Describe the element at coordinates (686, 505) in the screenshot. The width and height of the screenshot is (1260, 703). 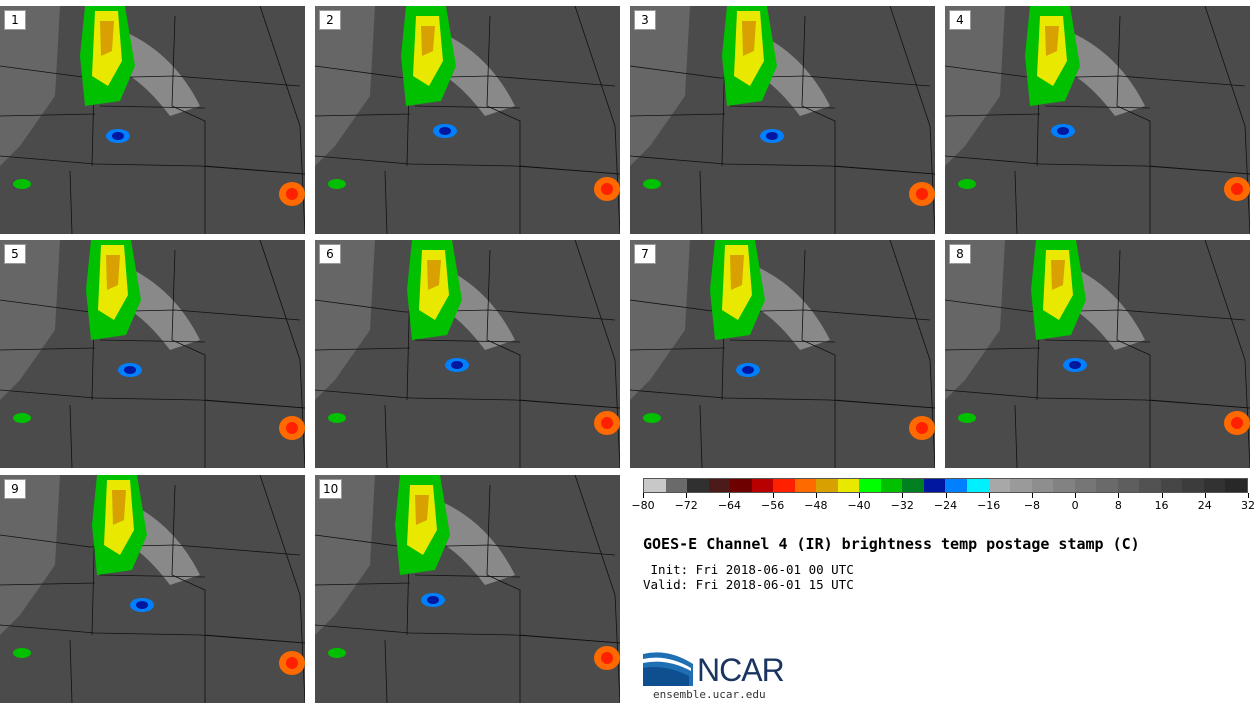
I see `colorbar-tick-label: −72` at that location.